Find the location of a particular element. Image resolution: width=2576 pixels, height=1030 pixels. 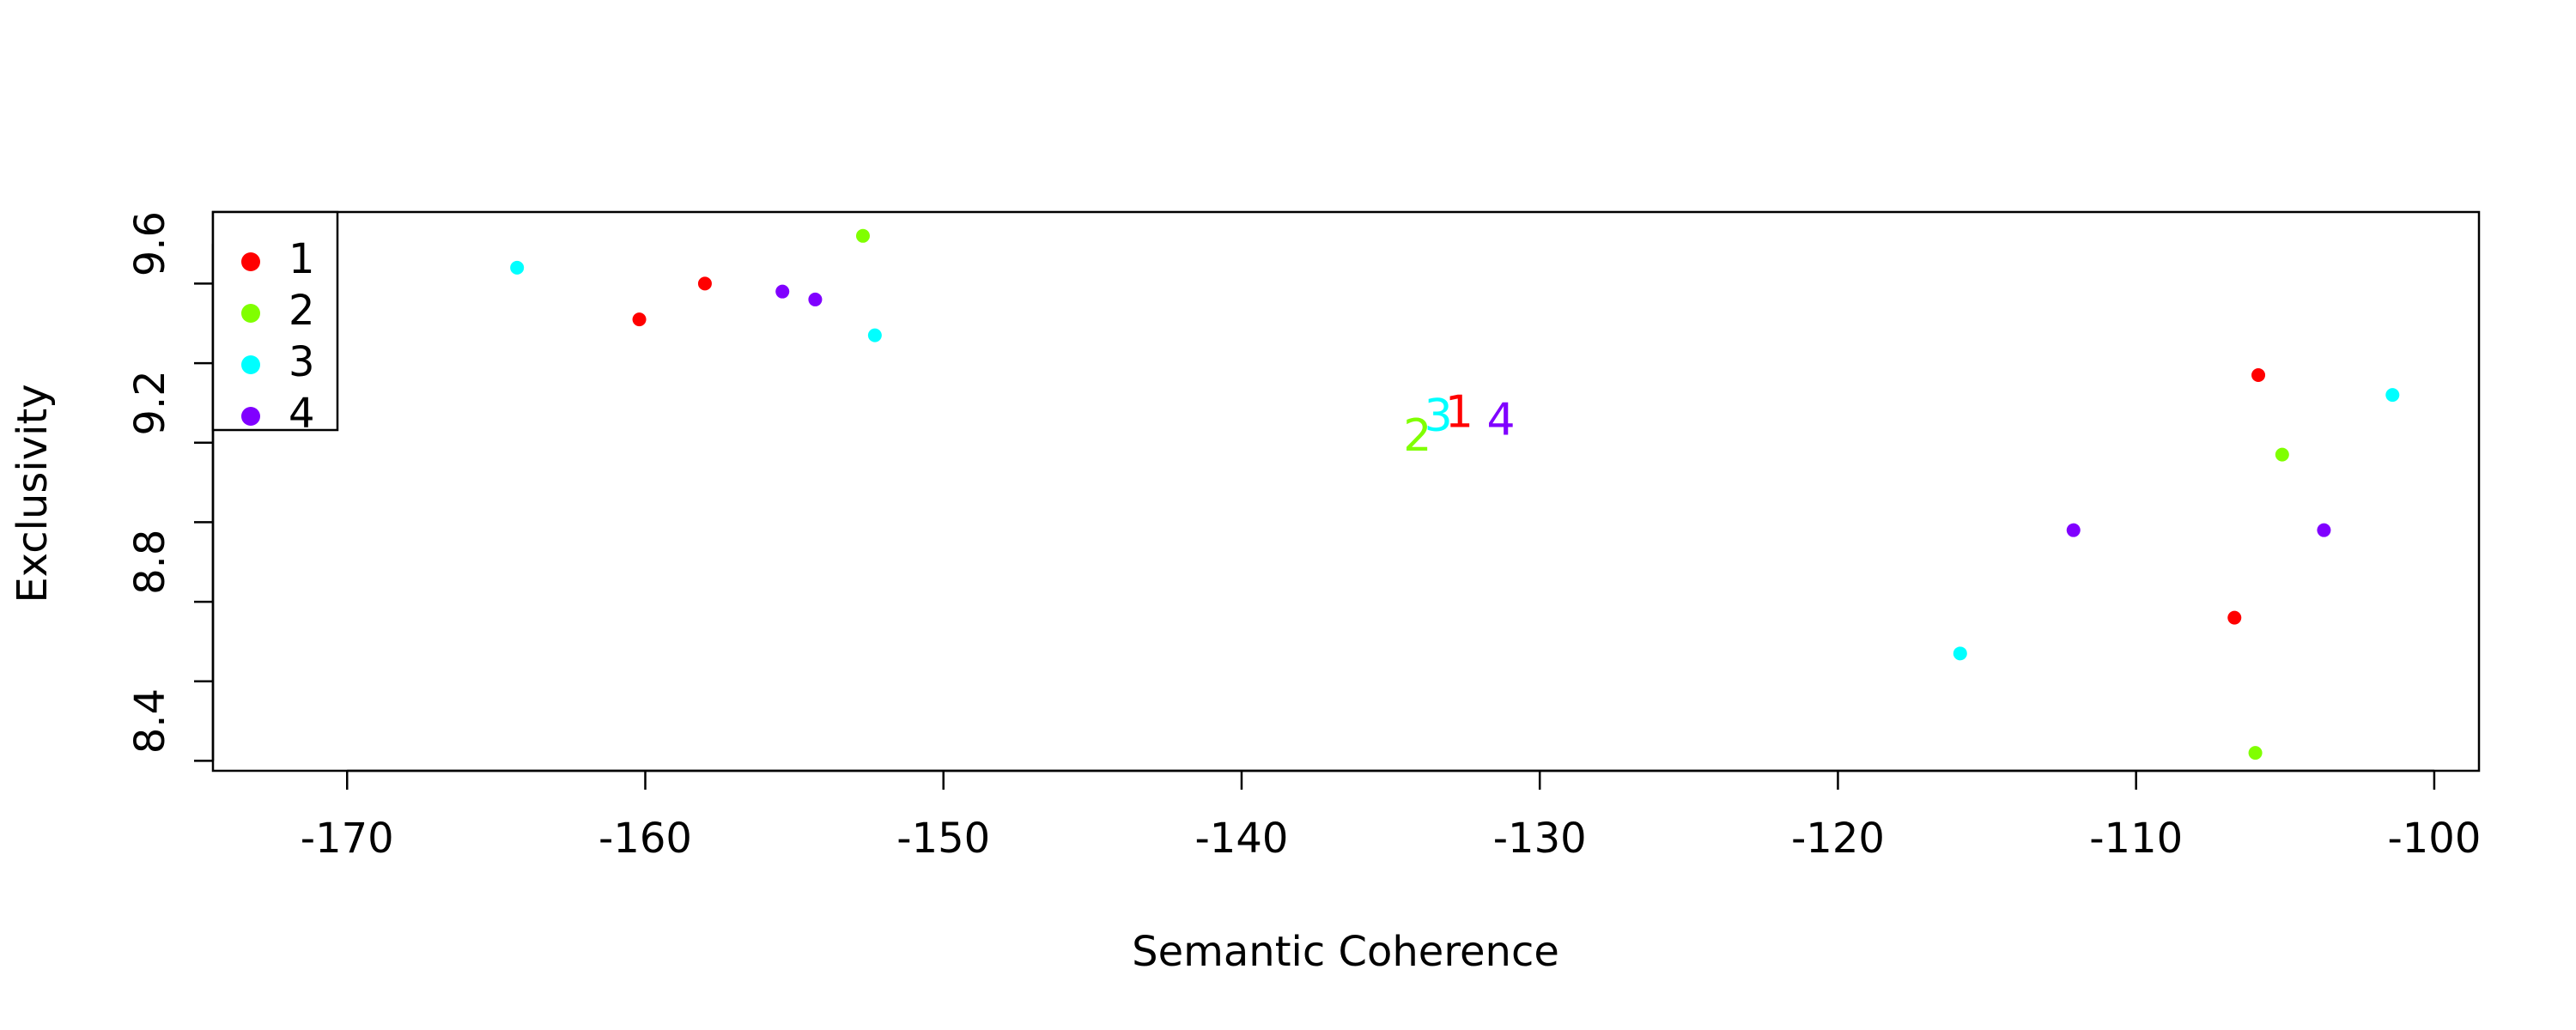

legend-label-4: 4 is located at coordinates (302, 414).